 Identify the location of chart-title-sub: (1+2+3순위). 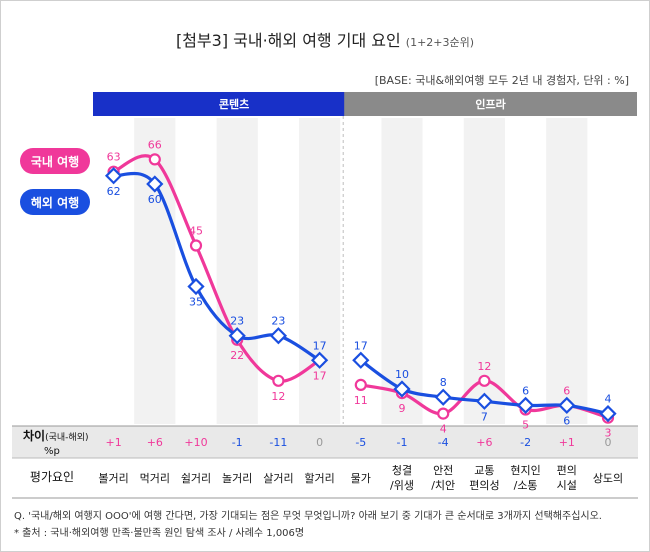
(440, 42).